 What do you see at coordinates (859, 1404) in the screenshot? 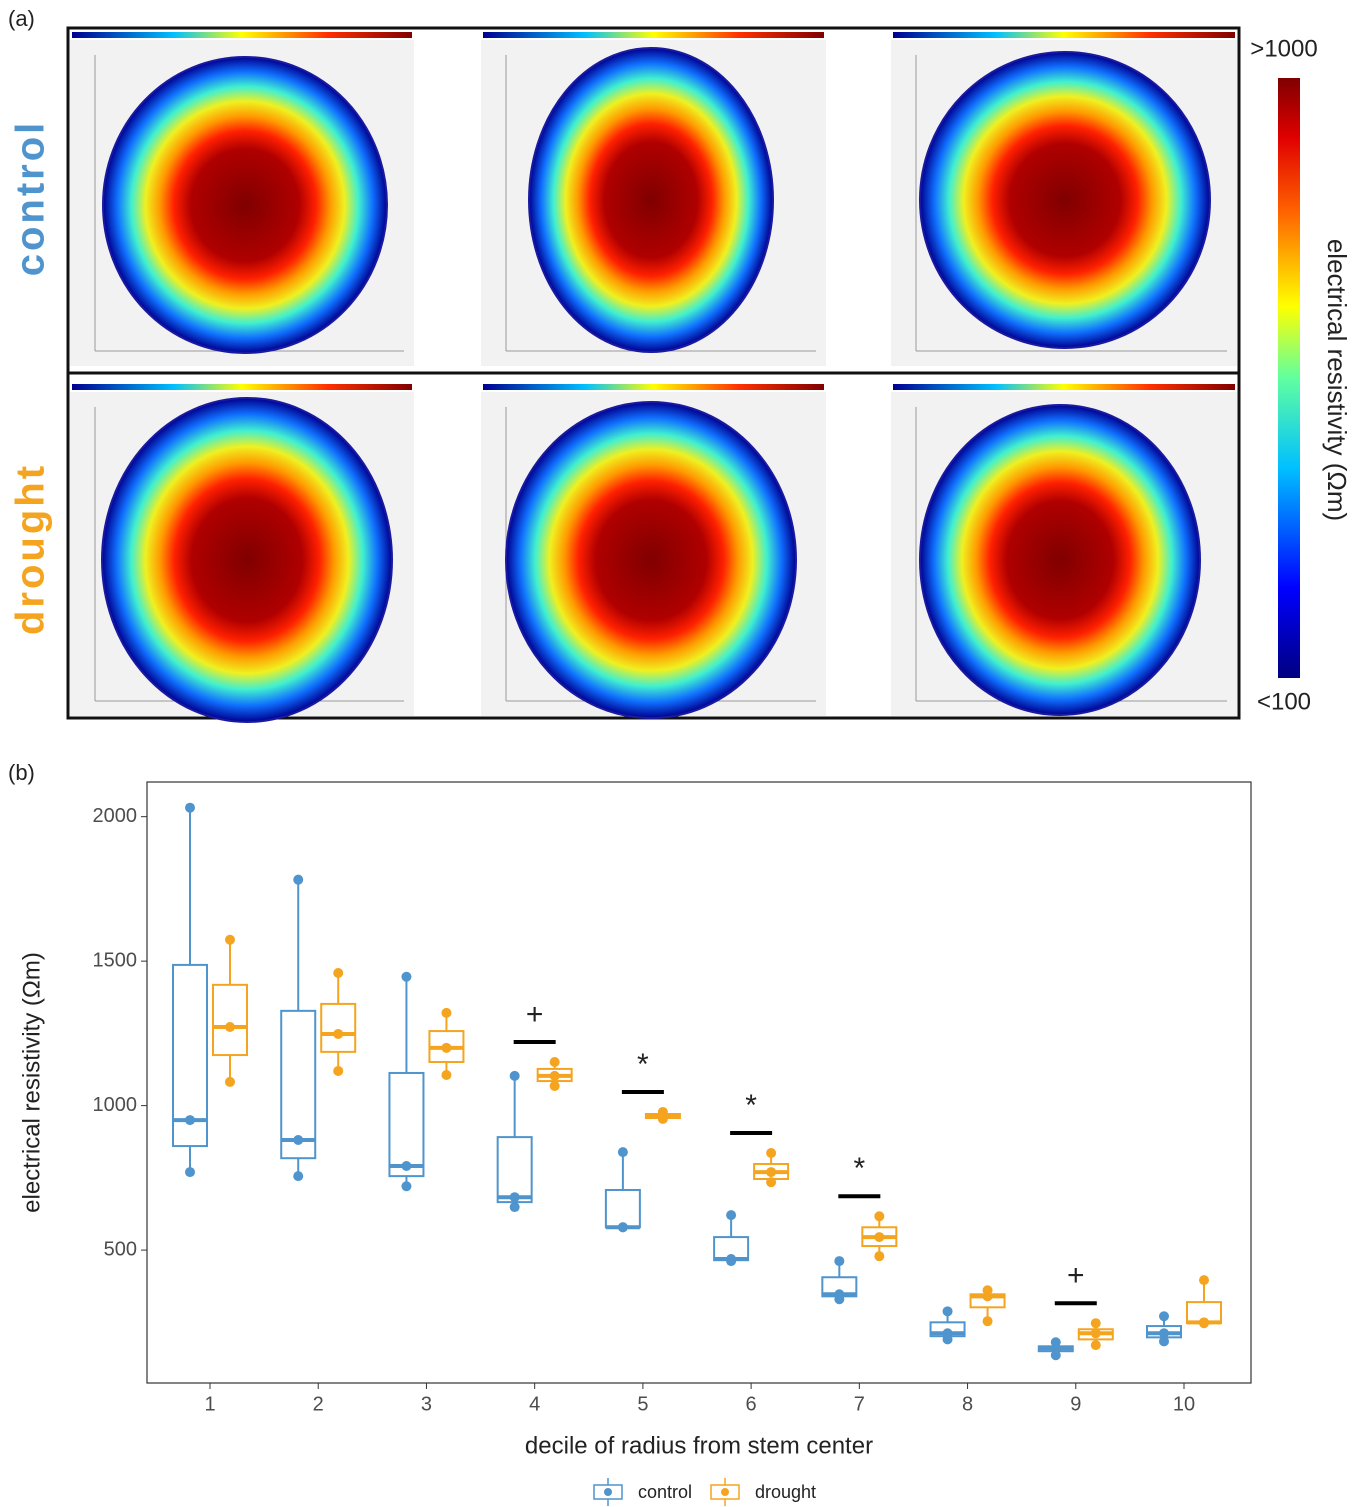
I see `x-tick-label: 7` at bounding box center [859, 1404].